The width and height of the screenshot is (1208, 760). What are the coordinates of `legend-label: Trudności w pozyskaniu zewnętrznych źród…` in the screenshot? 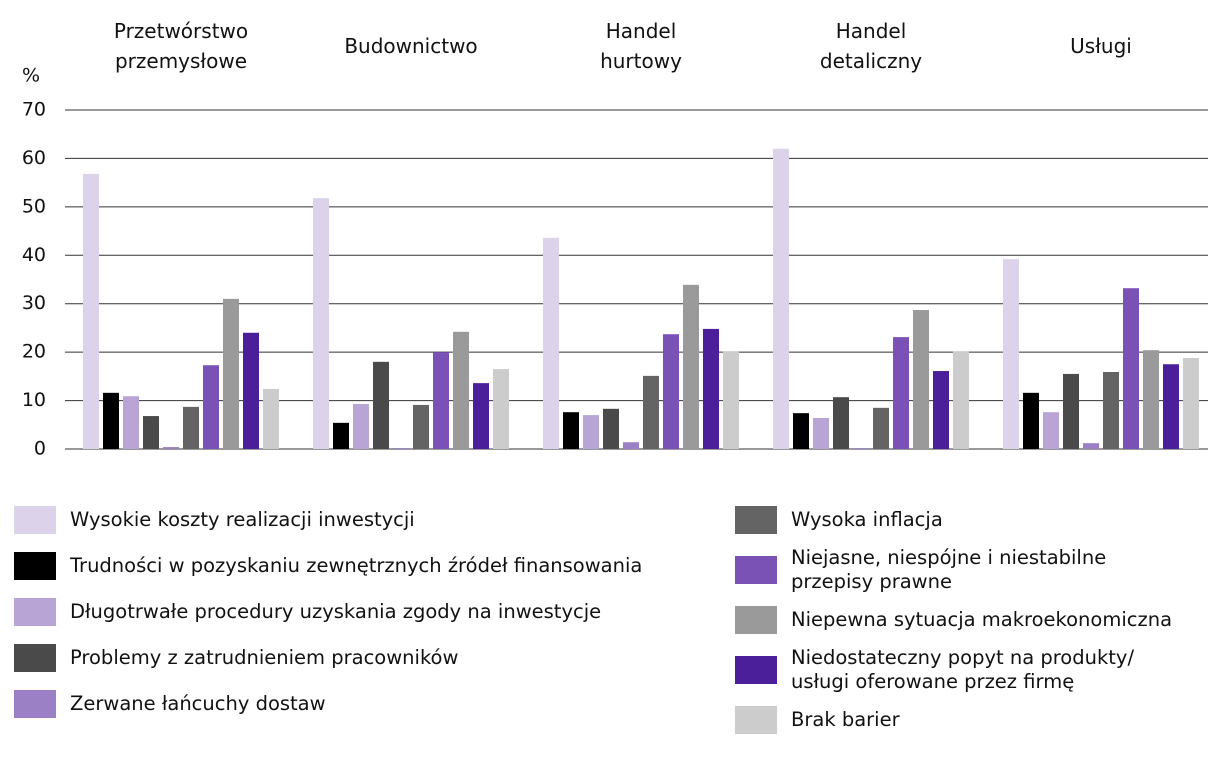 It's located at (356, 565).